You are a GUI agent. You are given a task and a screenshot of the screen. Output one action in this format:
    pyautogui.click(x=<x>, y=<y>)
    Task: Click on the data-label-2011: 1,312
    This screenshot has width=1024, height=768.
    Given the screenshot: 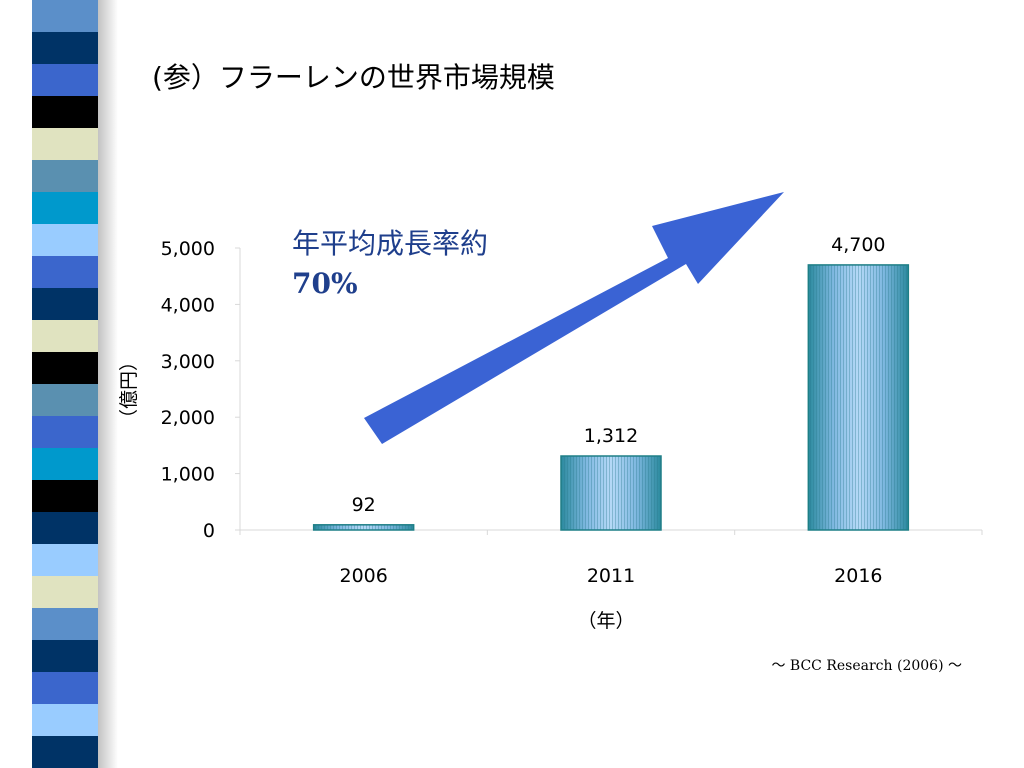 What is the action you would take?
    pyautogui.click(x=611, y=436)
    